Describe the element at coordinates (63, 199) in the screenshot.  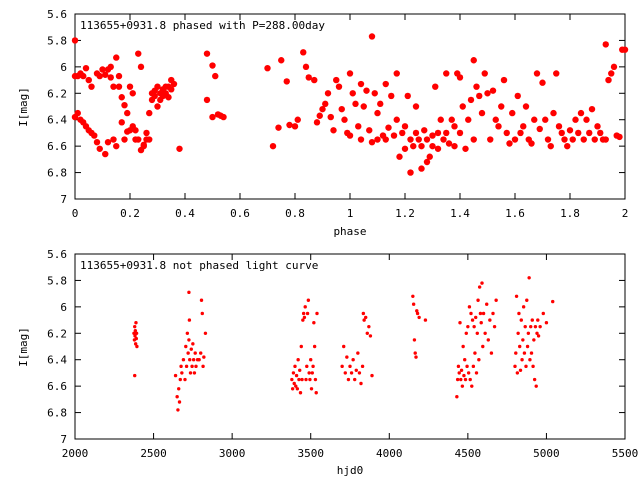
I see `phased-y-tick-label: 7` at that location.